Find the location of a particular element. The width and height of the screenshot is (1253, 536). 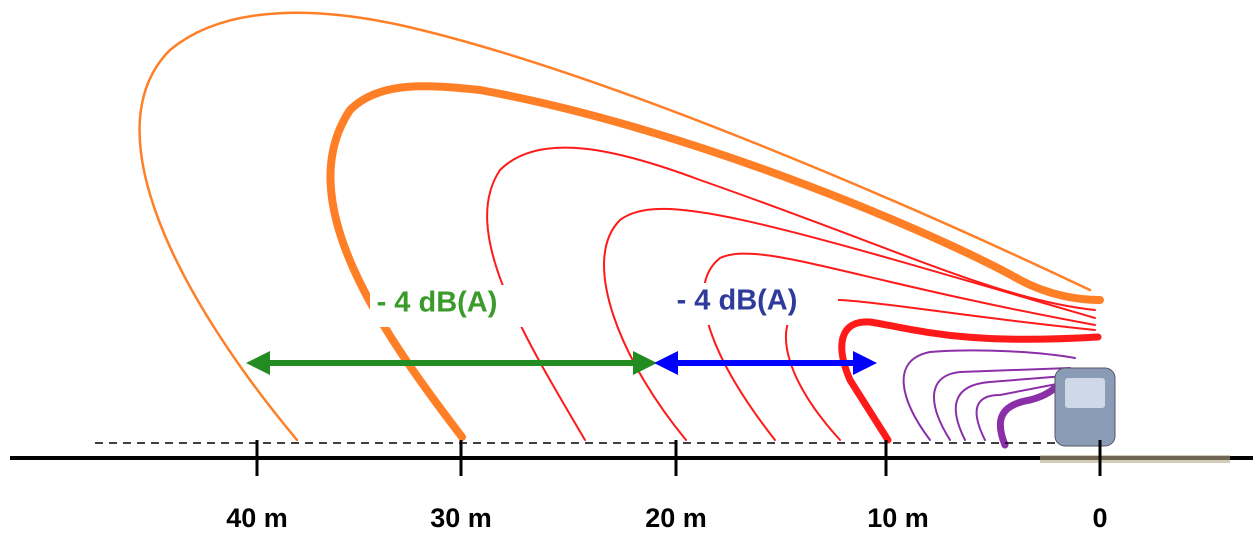

tick-label: 10 m is located at coordinates (898, 518).